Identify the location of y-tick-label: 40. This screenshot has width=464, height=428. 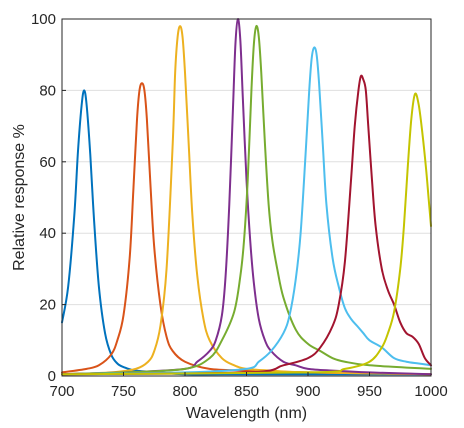
(47, 233).